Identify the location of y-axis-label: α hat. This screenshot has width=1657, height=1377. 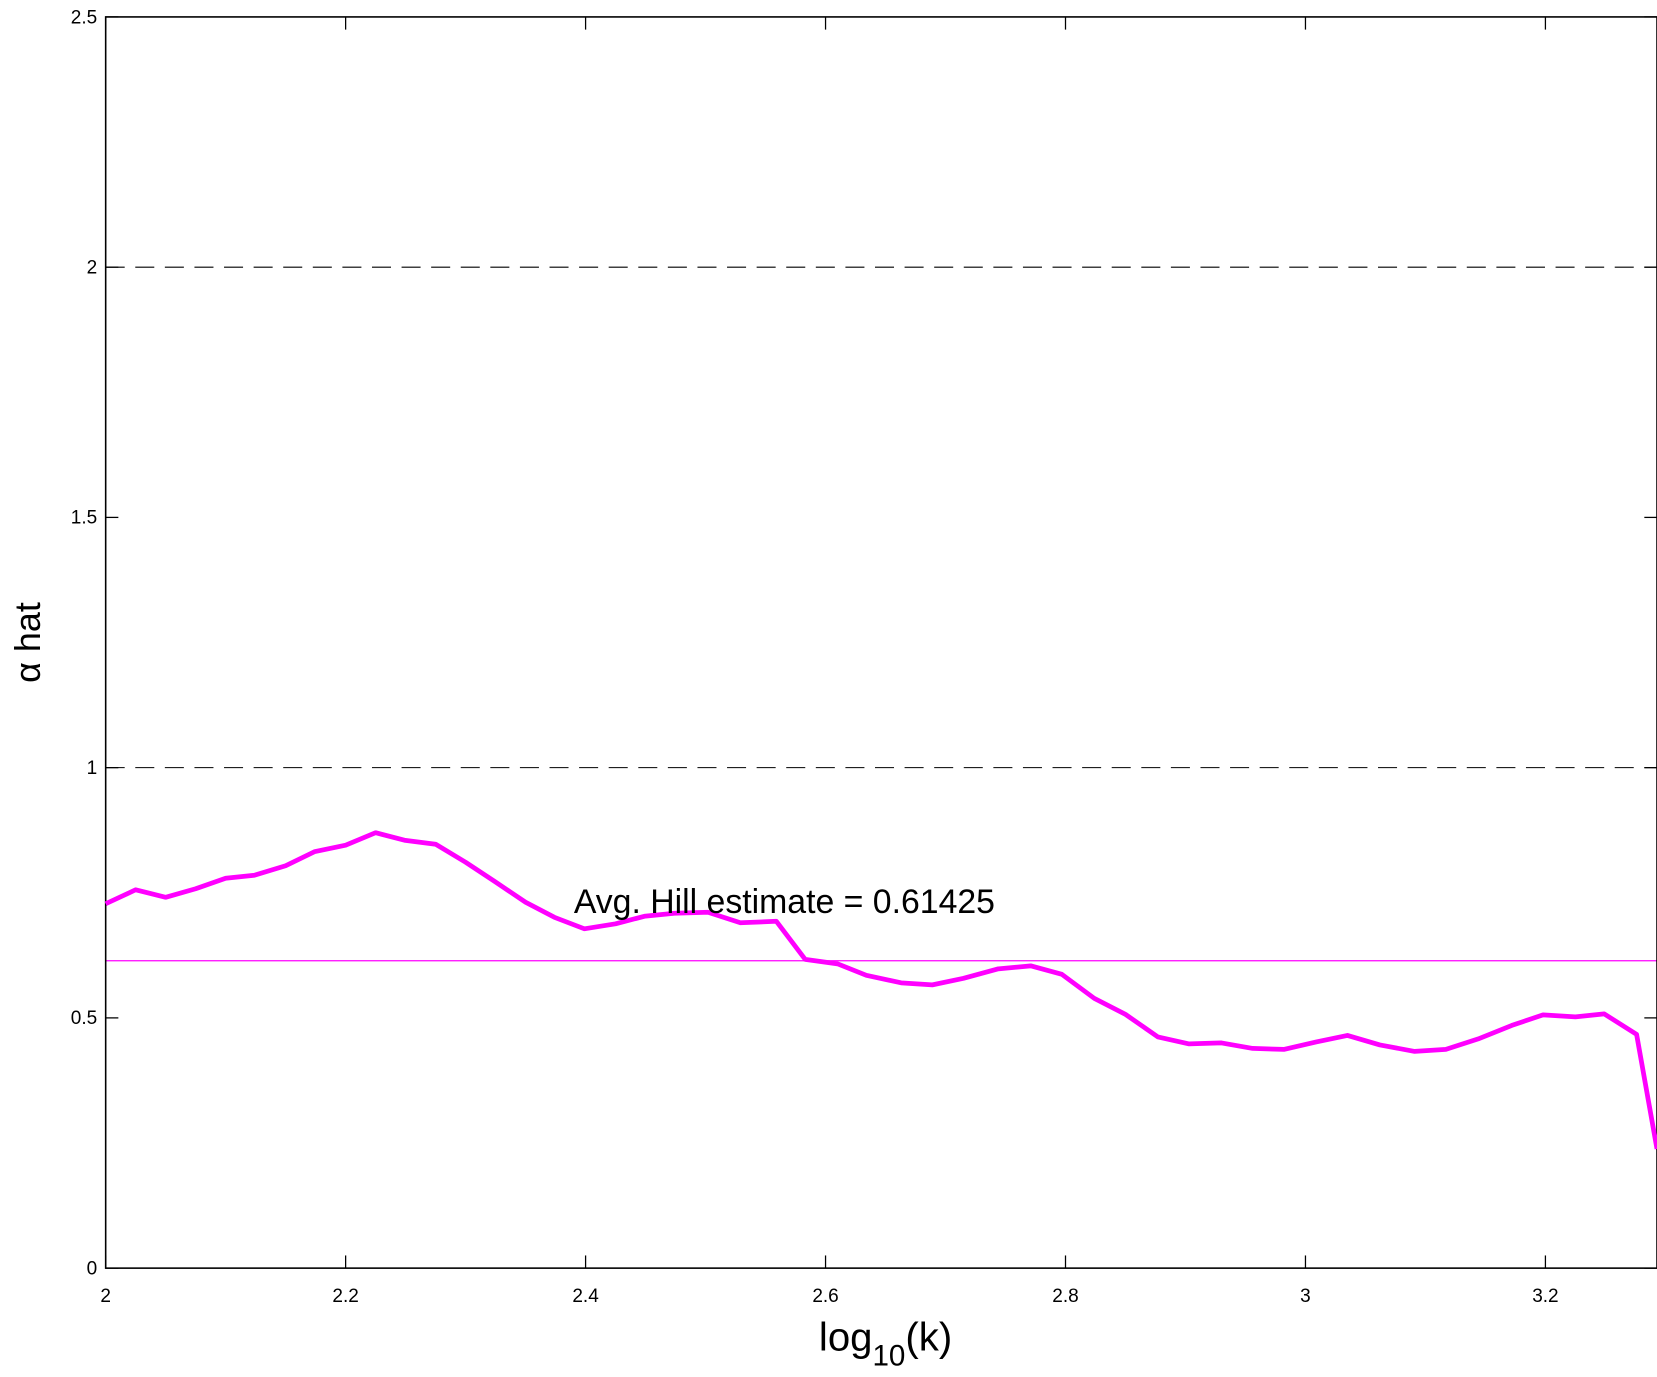
(27, 642).